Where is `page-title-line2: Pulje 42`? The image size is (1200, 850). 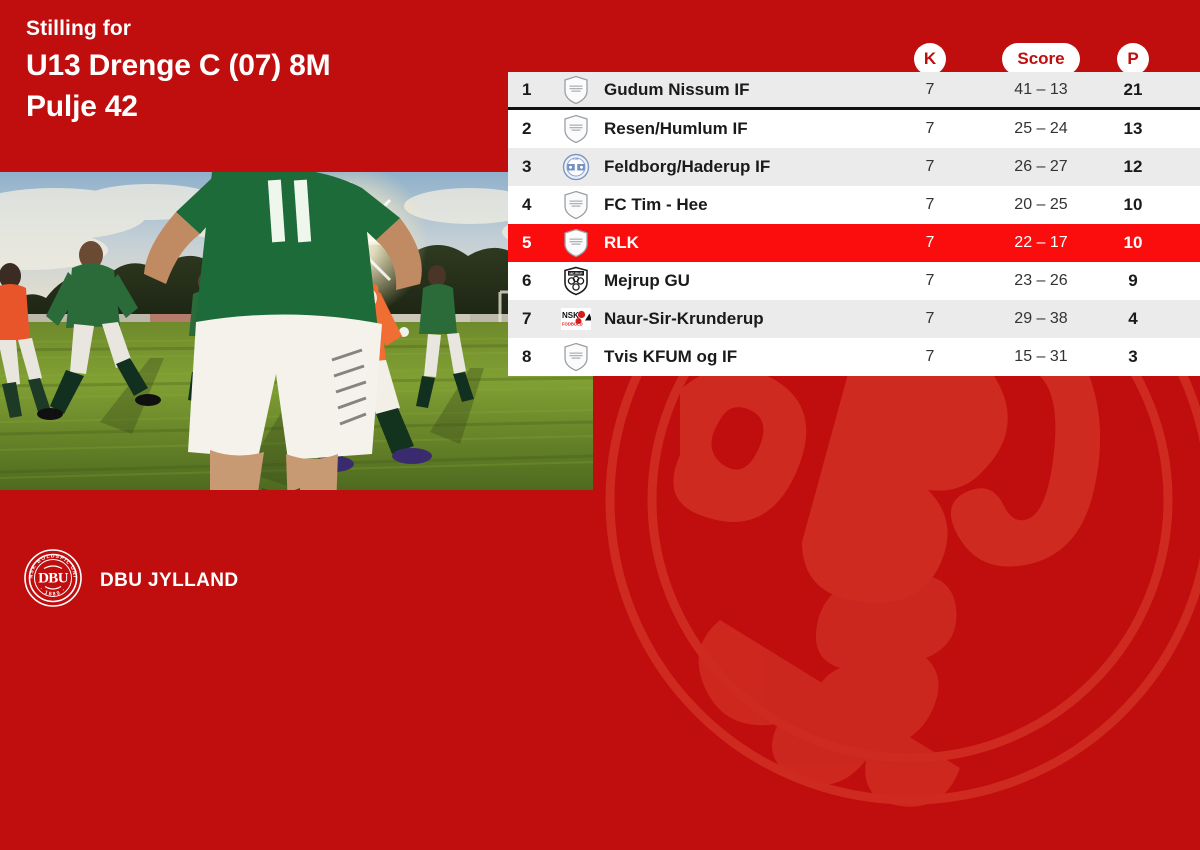 page-title-line2: Pulje 42 is located at coordinates (82, 106).